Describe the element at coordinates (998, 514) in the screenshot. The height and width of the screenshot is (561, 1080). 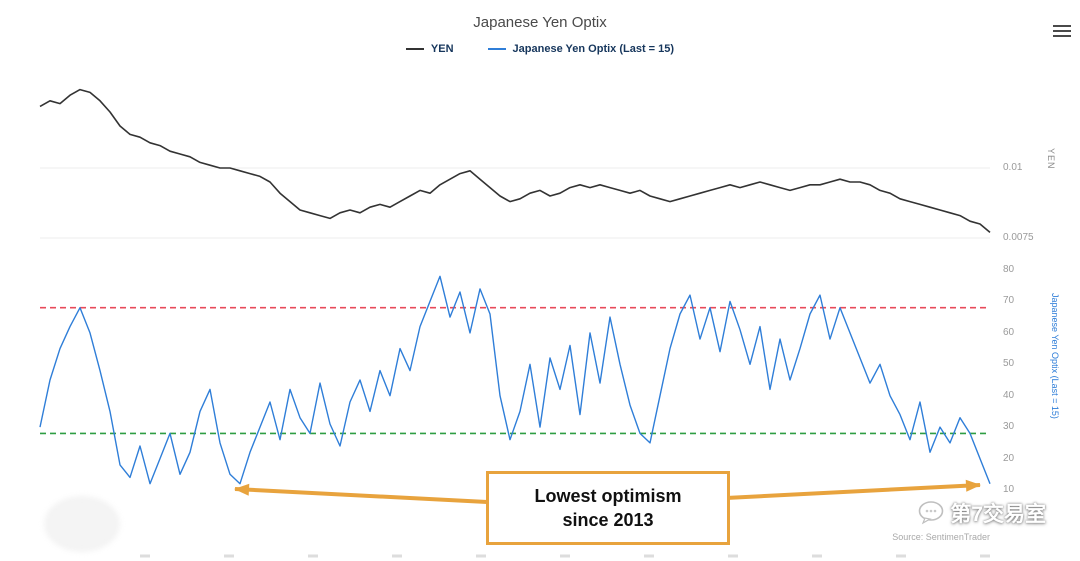
I see `watermark-text: 第7交易室` at that location.